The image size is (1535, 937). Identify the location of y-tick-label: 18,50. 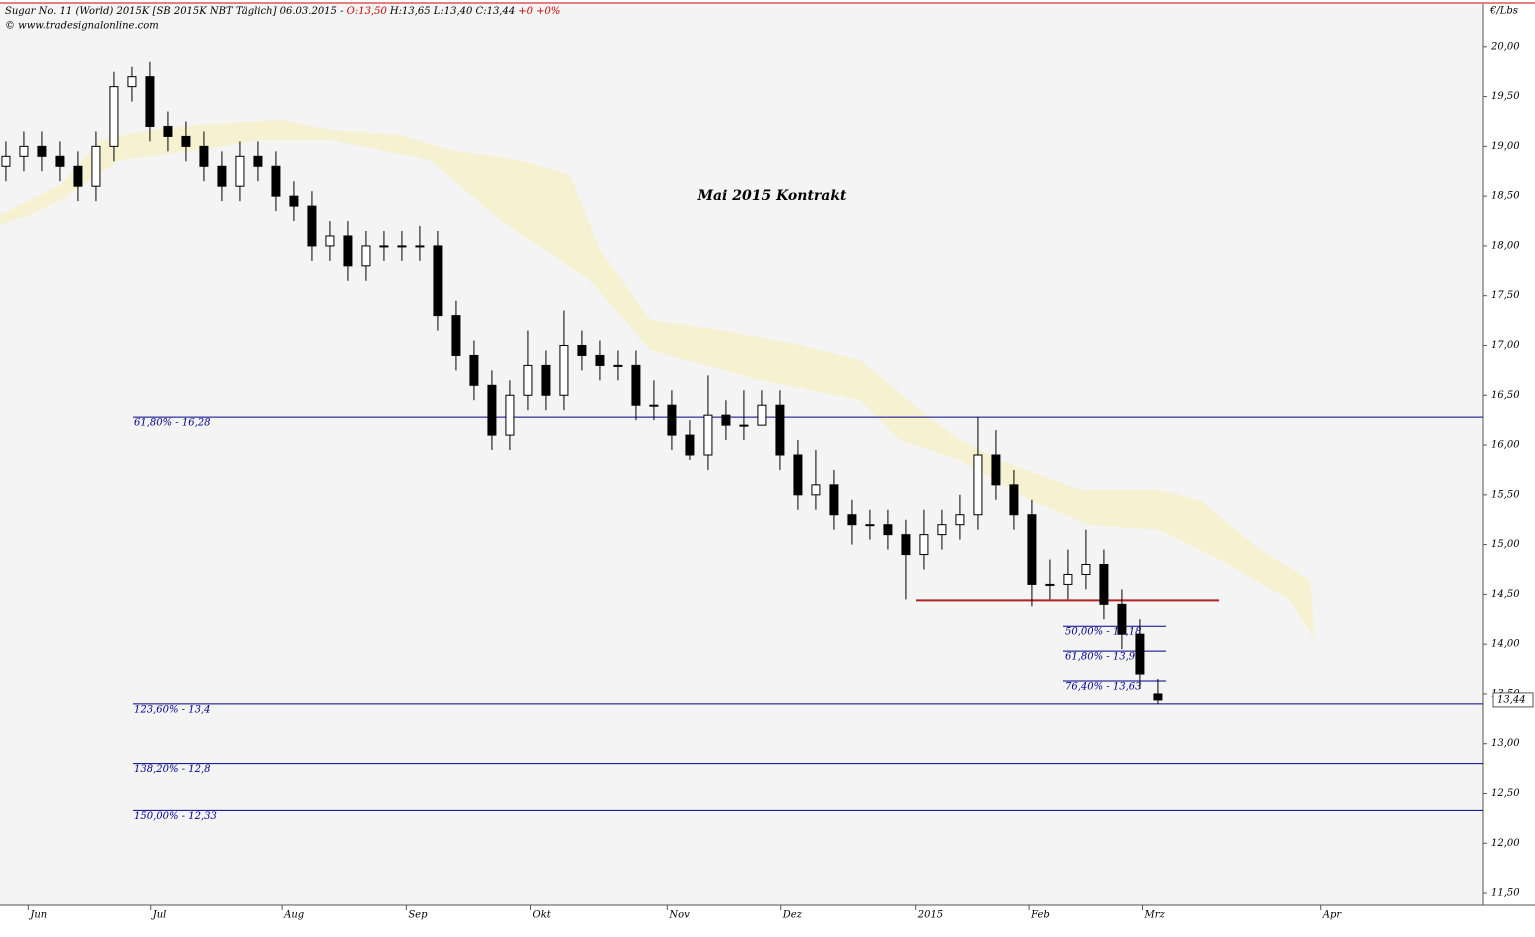
(1505, 196).